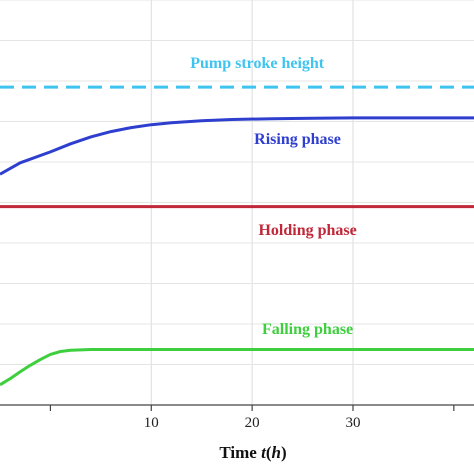 The width and height of the screenshot is (474, 474). Describe the element at coordinates (237, 367) in the screenshot. I see `series-line-falling-phase` at that location.